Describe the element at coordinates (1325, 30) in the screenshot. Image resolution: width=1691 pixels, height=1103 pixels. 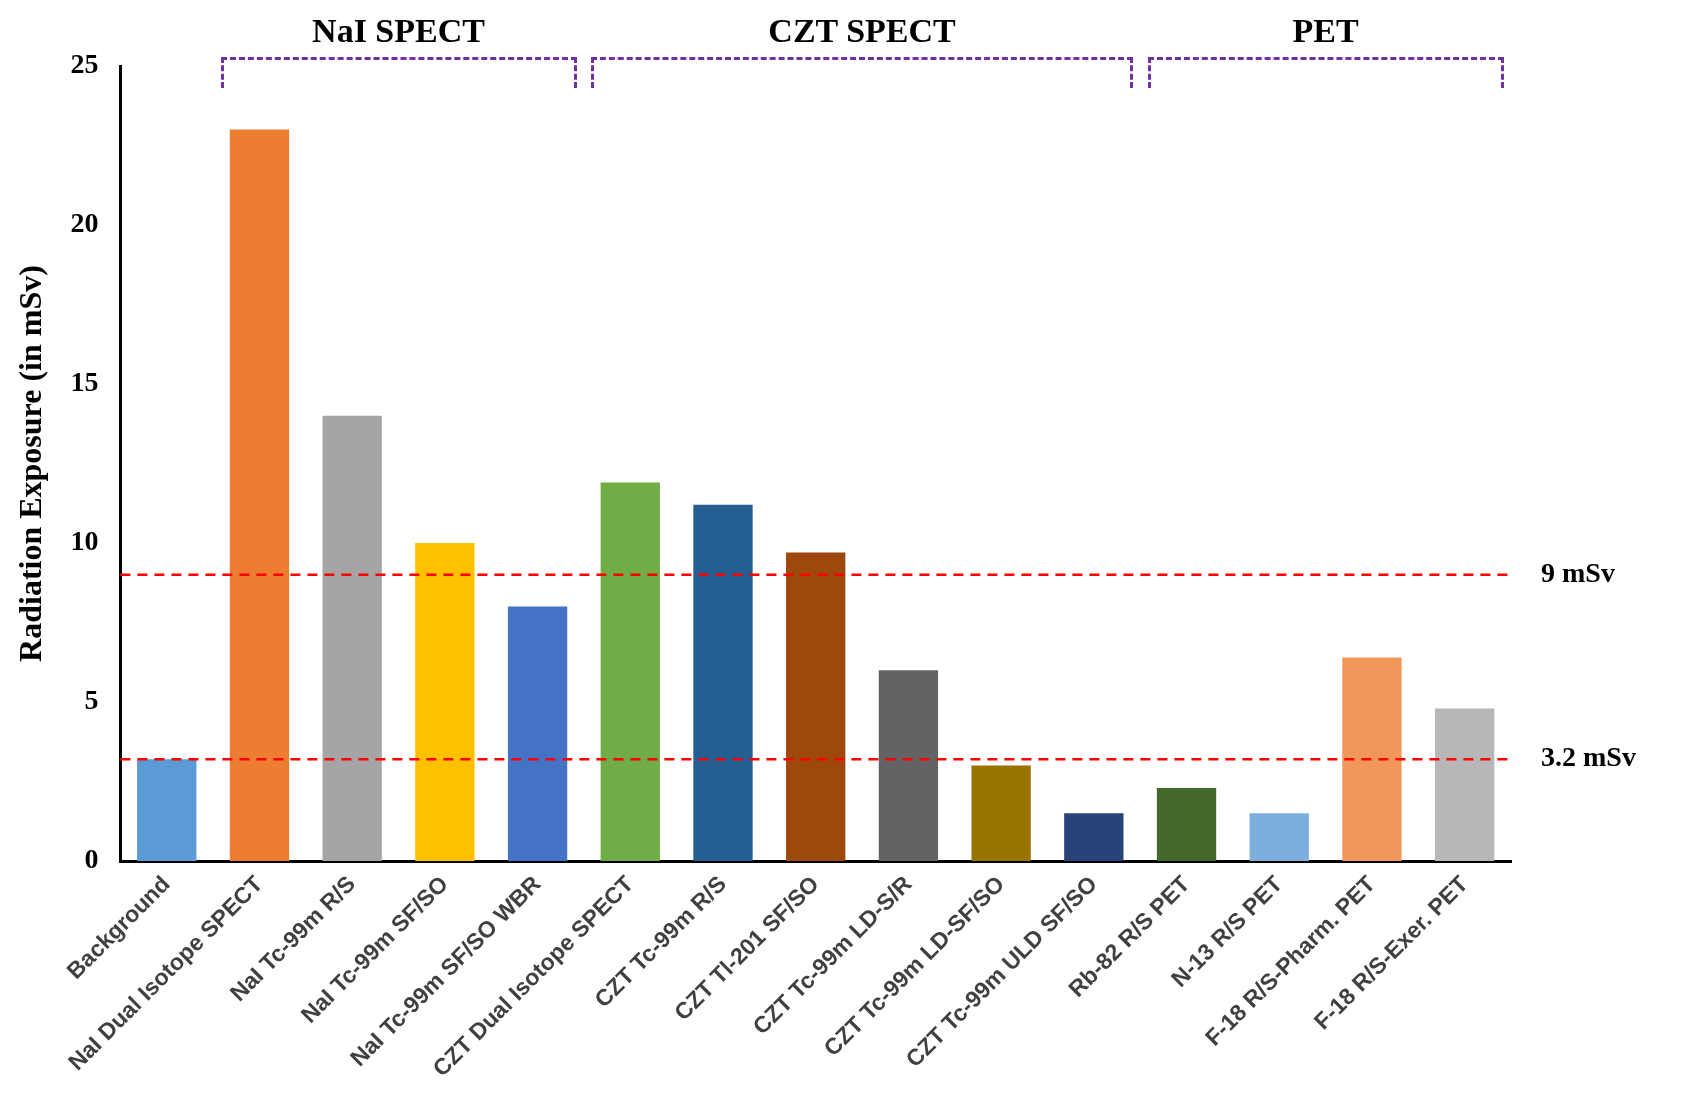
I see `text: PET` at that location.